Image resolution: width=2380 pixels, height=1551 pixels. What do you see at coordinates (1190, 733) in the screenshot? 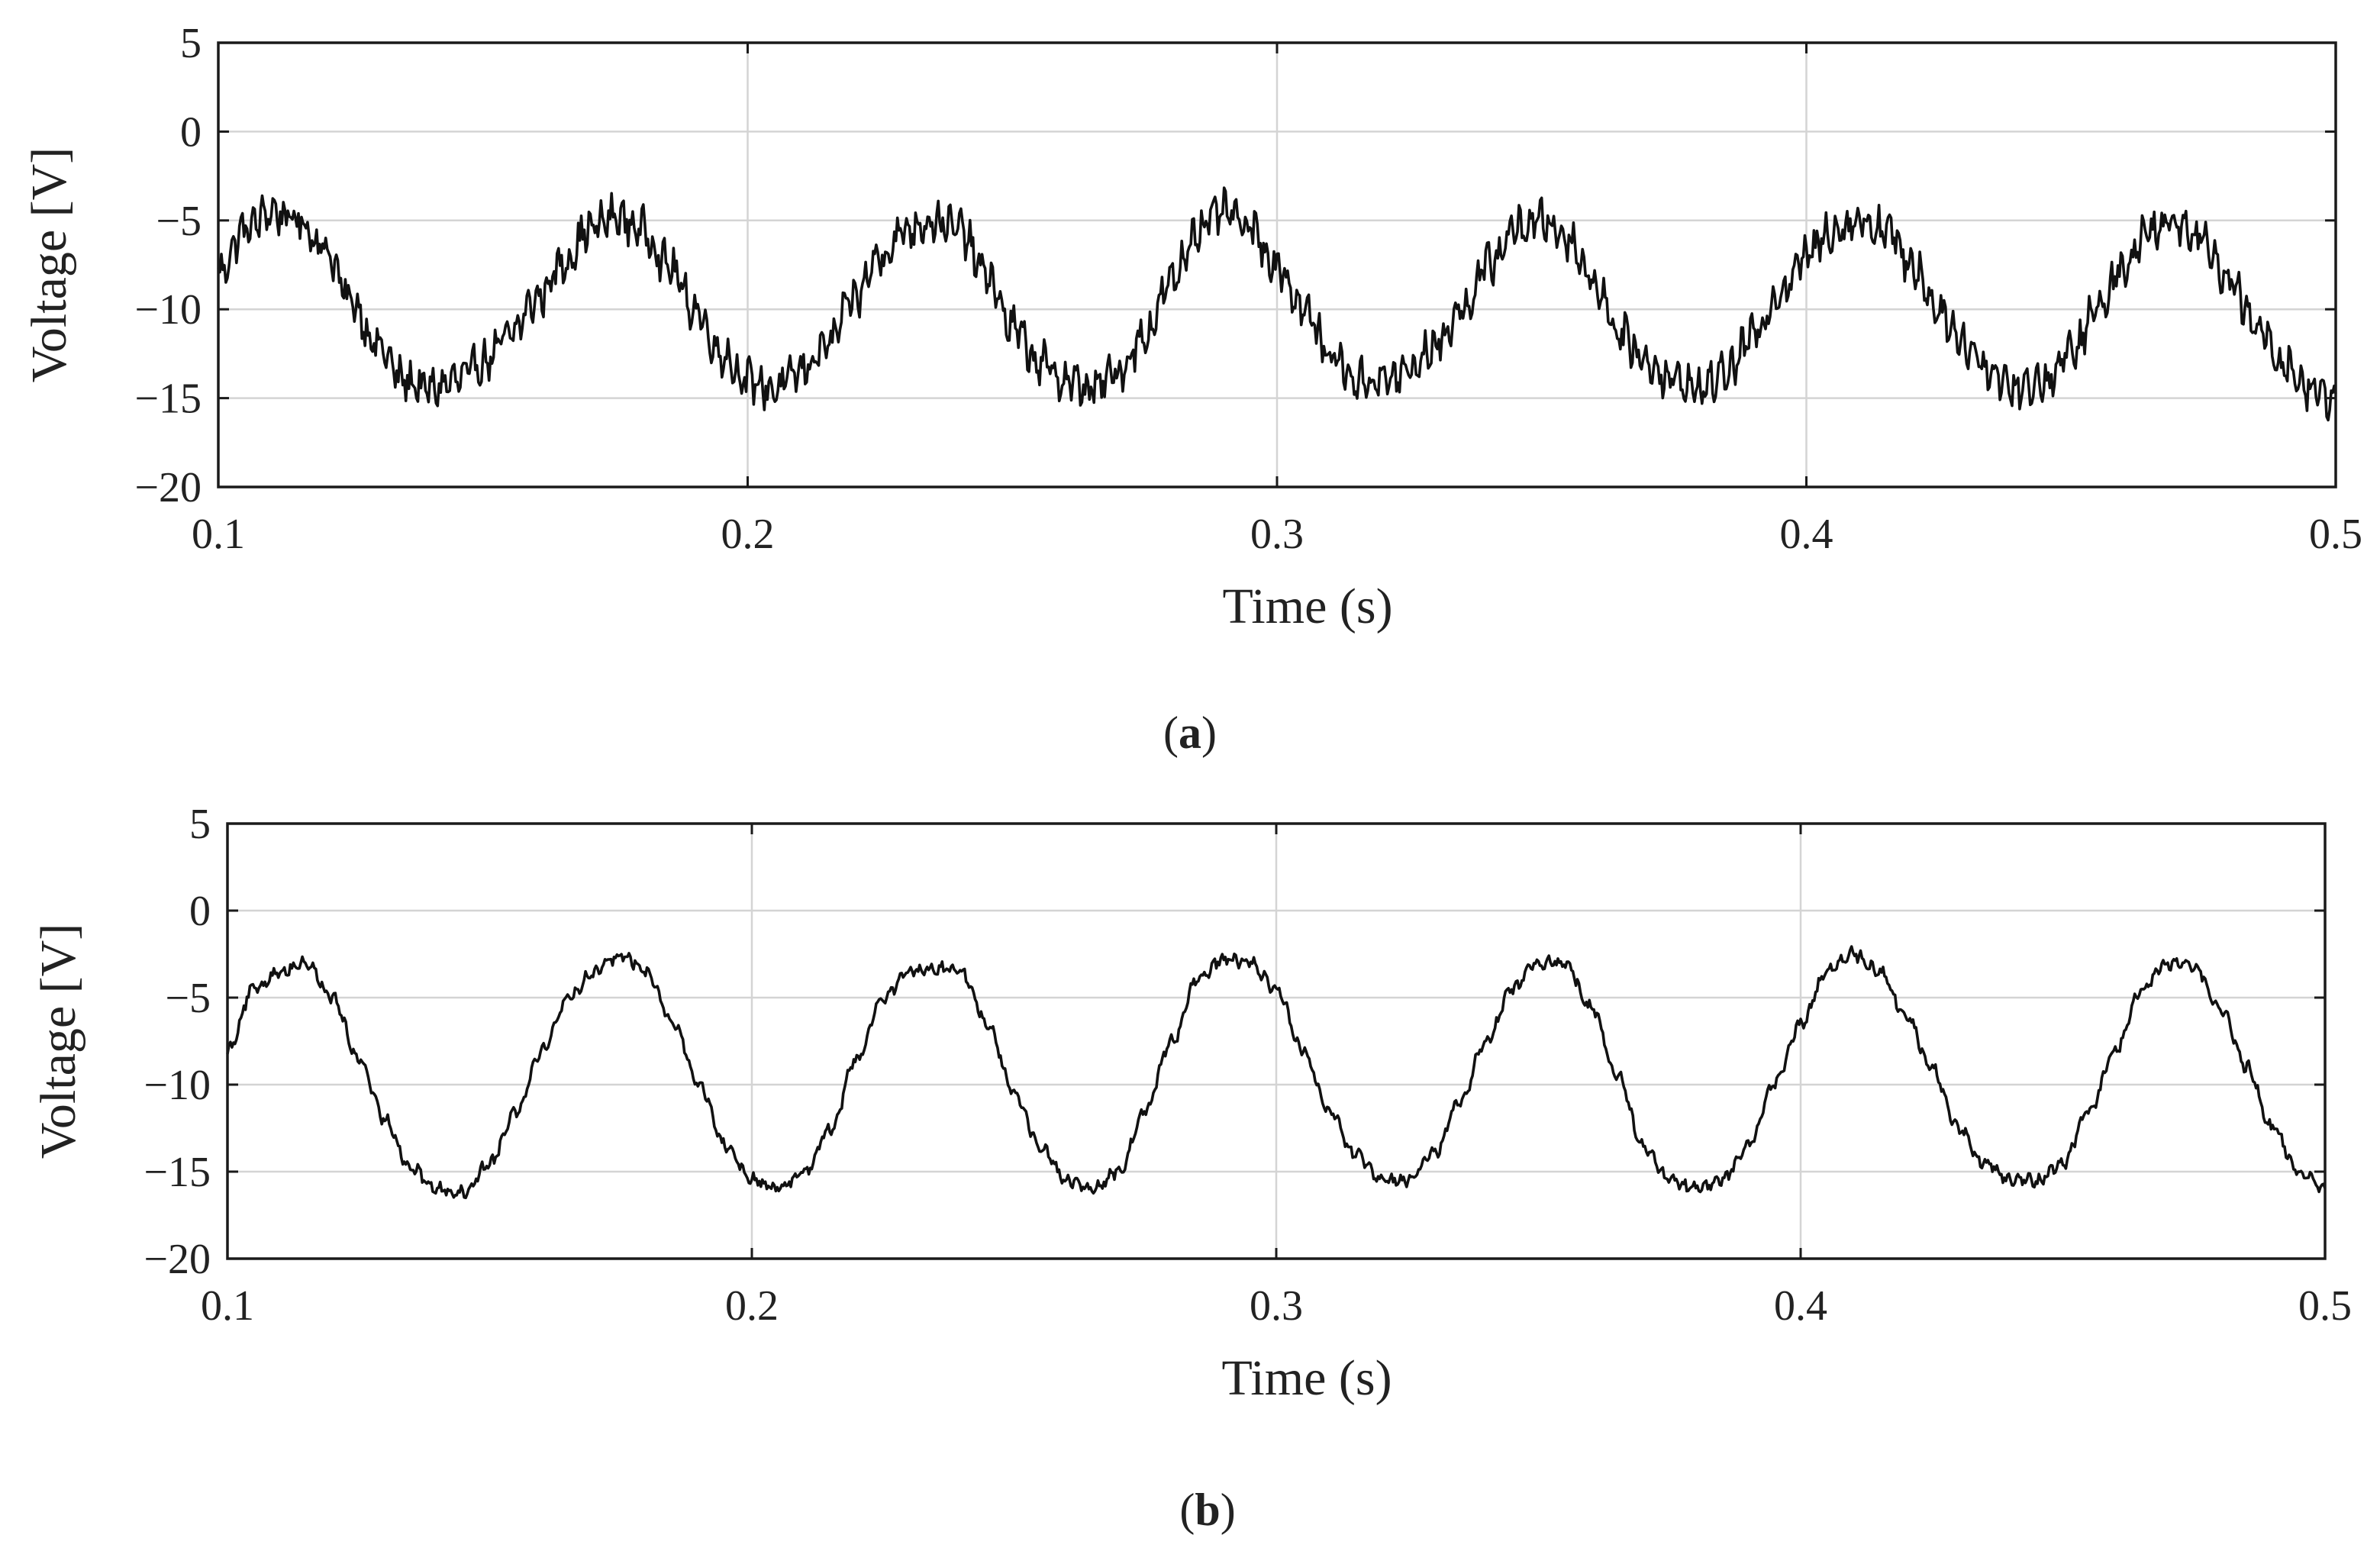
I see `caption-a: (a)` at bounding box center [1190, 733].